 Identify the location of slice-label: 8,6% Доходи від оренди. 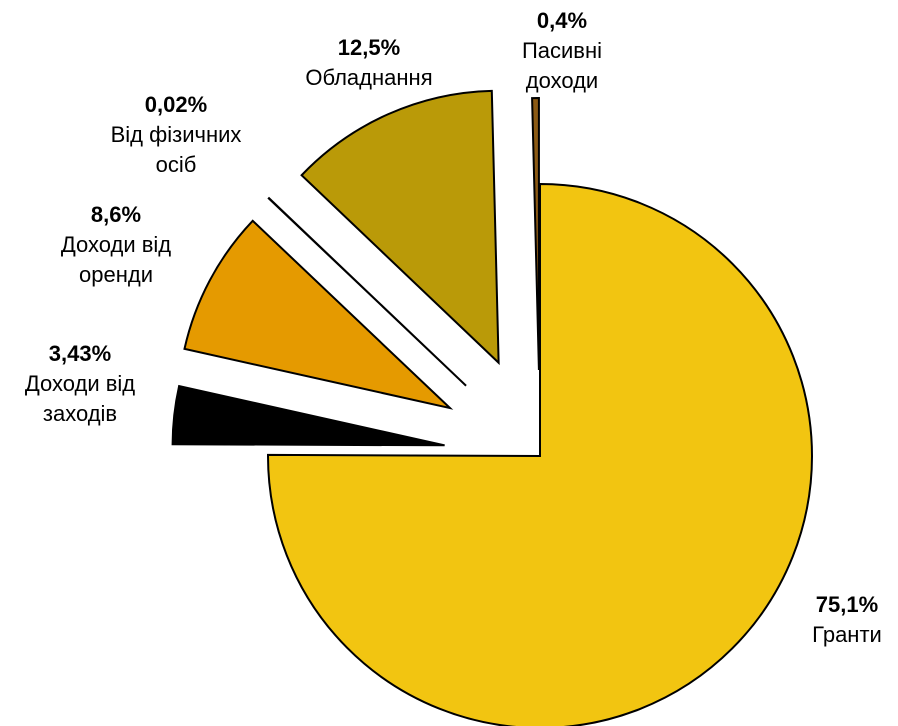
(116, 244).